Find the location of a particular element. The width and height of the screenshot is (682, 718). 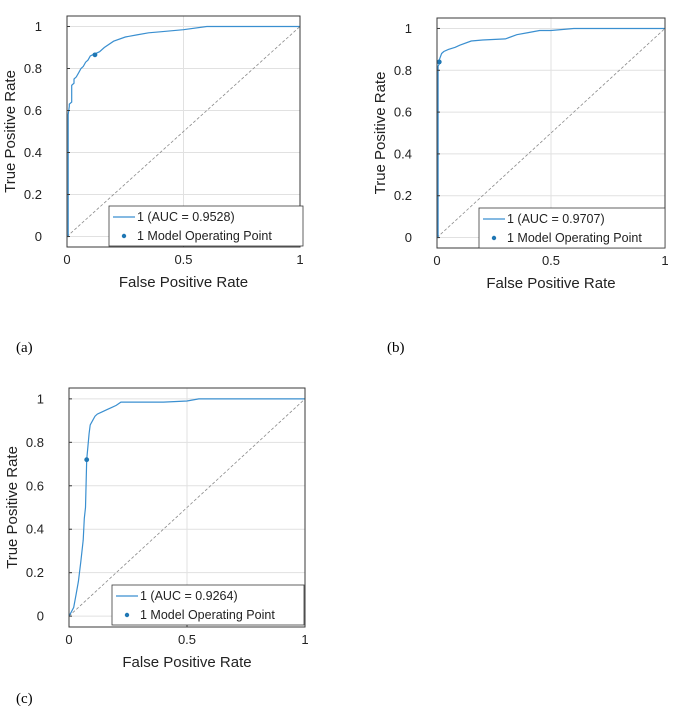

panel-label-c: (c) is located at coordinates (24, 699).